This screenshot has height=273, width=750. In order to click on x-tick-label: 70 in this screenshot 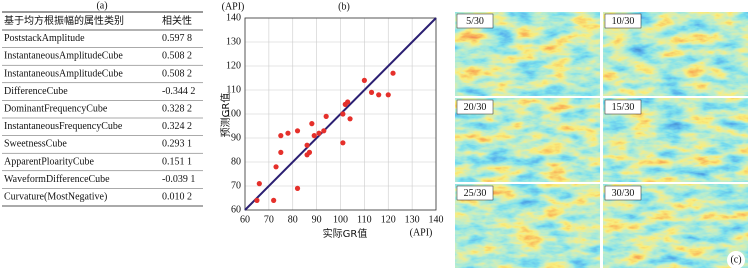, I will do `click(269, 219)`.